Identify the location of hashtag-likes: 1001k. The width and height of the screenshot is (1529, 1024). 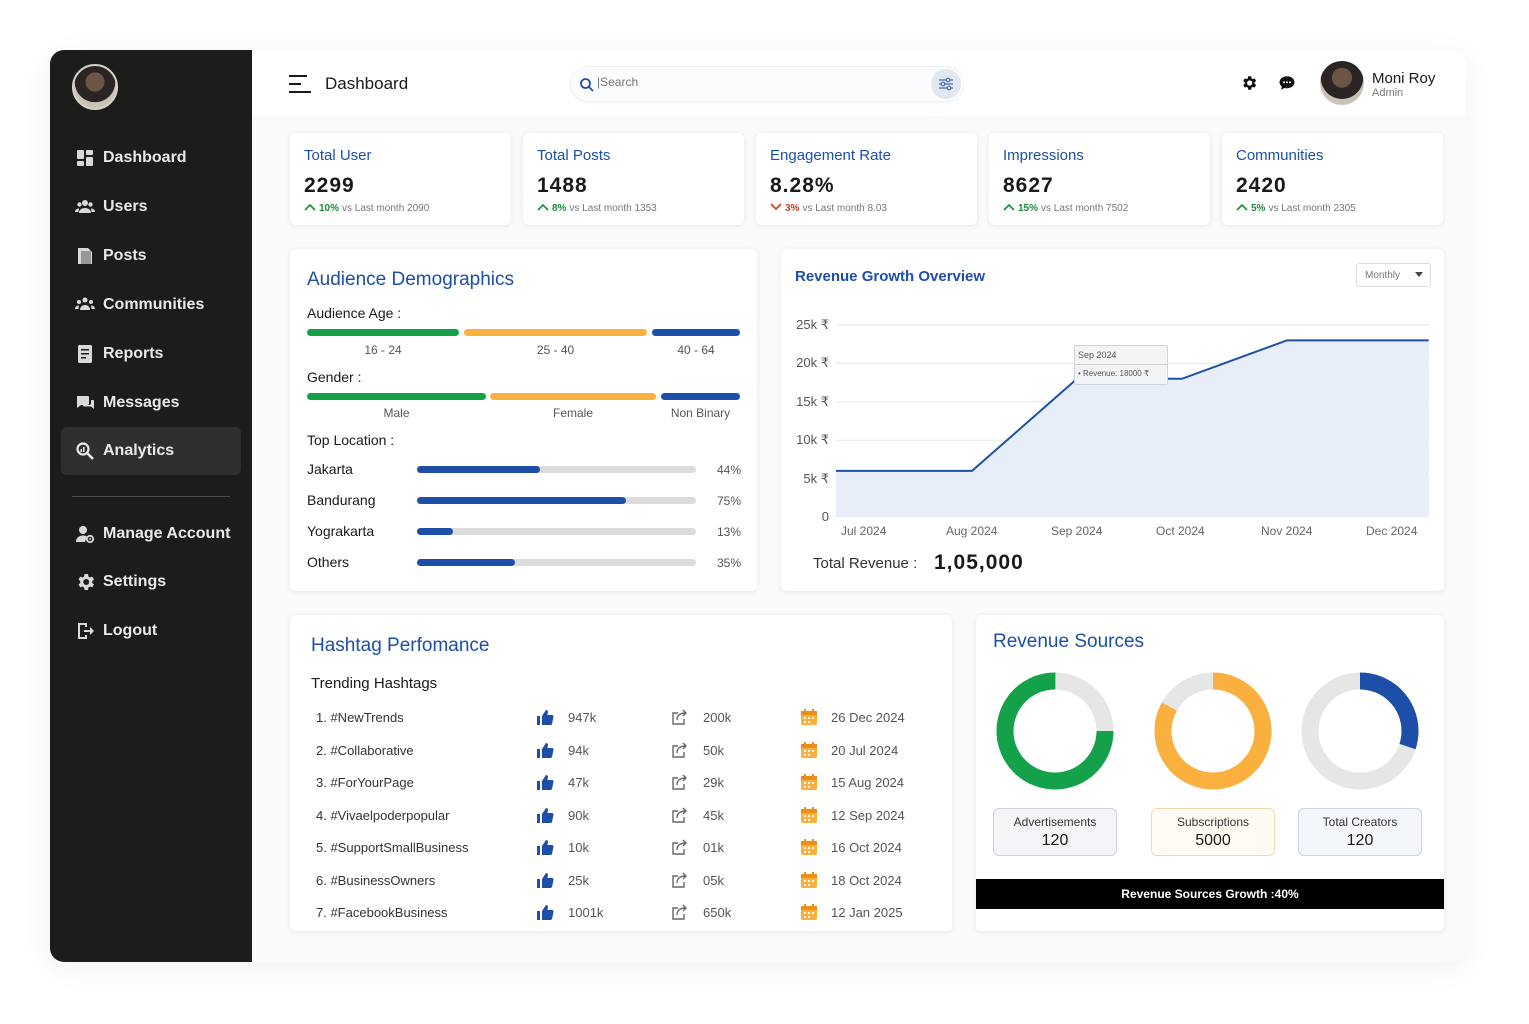
(586, 912).